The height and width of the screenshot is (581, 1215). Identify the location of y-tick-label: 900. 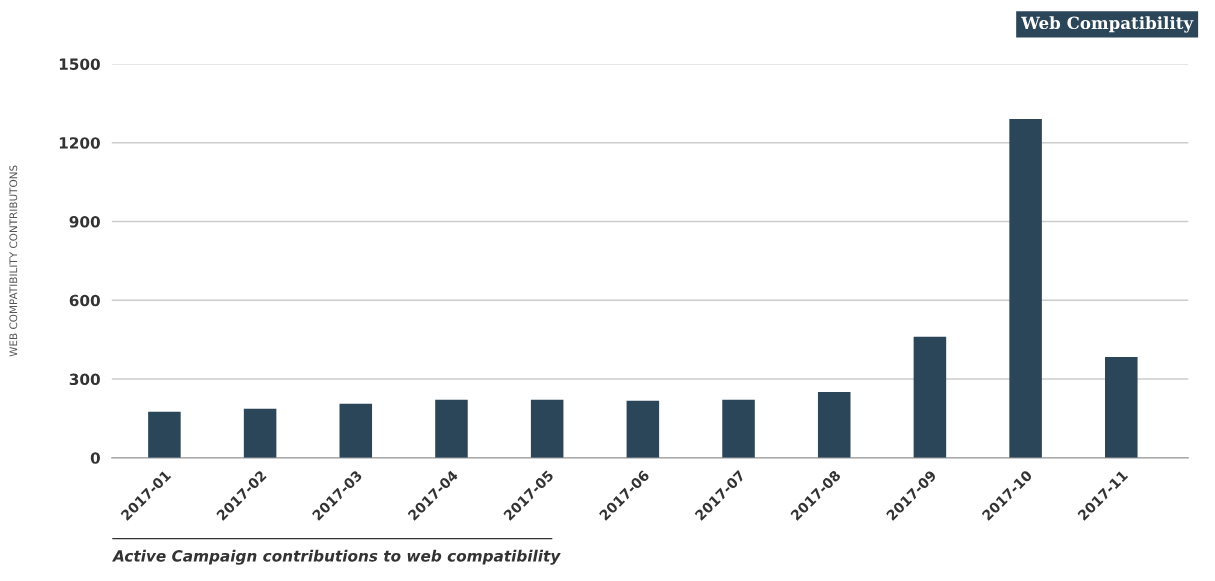
(84, 221).